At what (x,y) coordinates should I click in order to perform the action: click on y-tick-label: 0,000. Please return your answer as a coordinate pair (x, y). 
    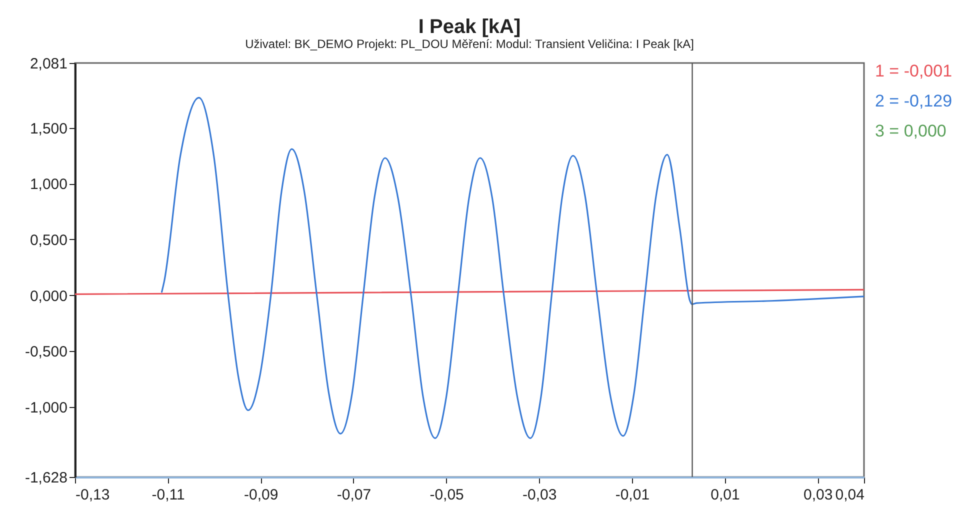
    Looking at the image, I should click on (49, 296).